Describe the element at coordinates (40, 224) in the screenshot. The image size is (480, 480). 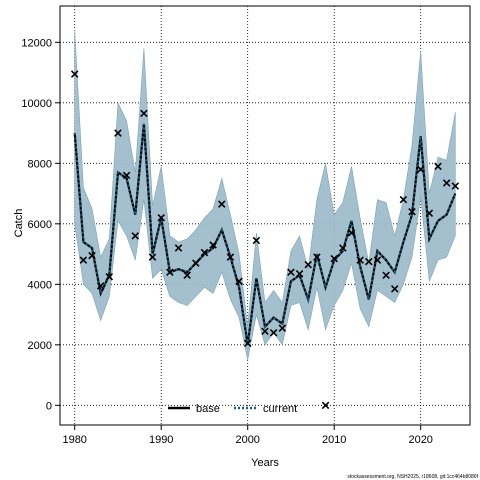
I see `y-axis: 0 2000 4000 6000 8000 10000 12000` at that location.